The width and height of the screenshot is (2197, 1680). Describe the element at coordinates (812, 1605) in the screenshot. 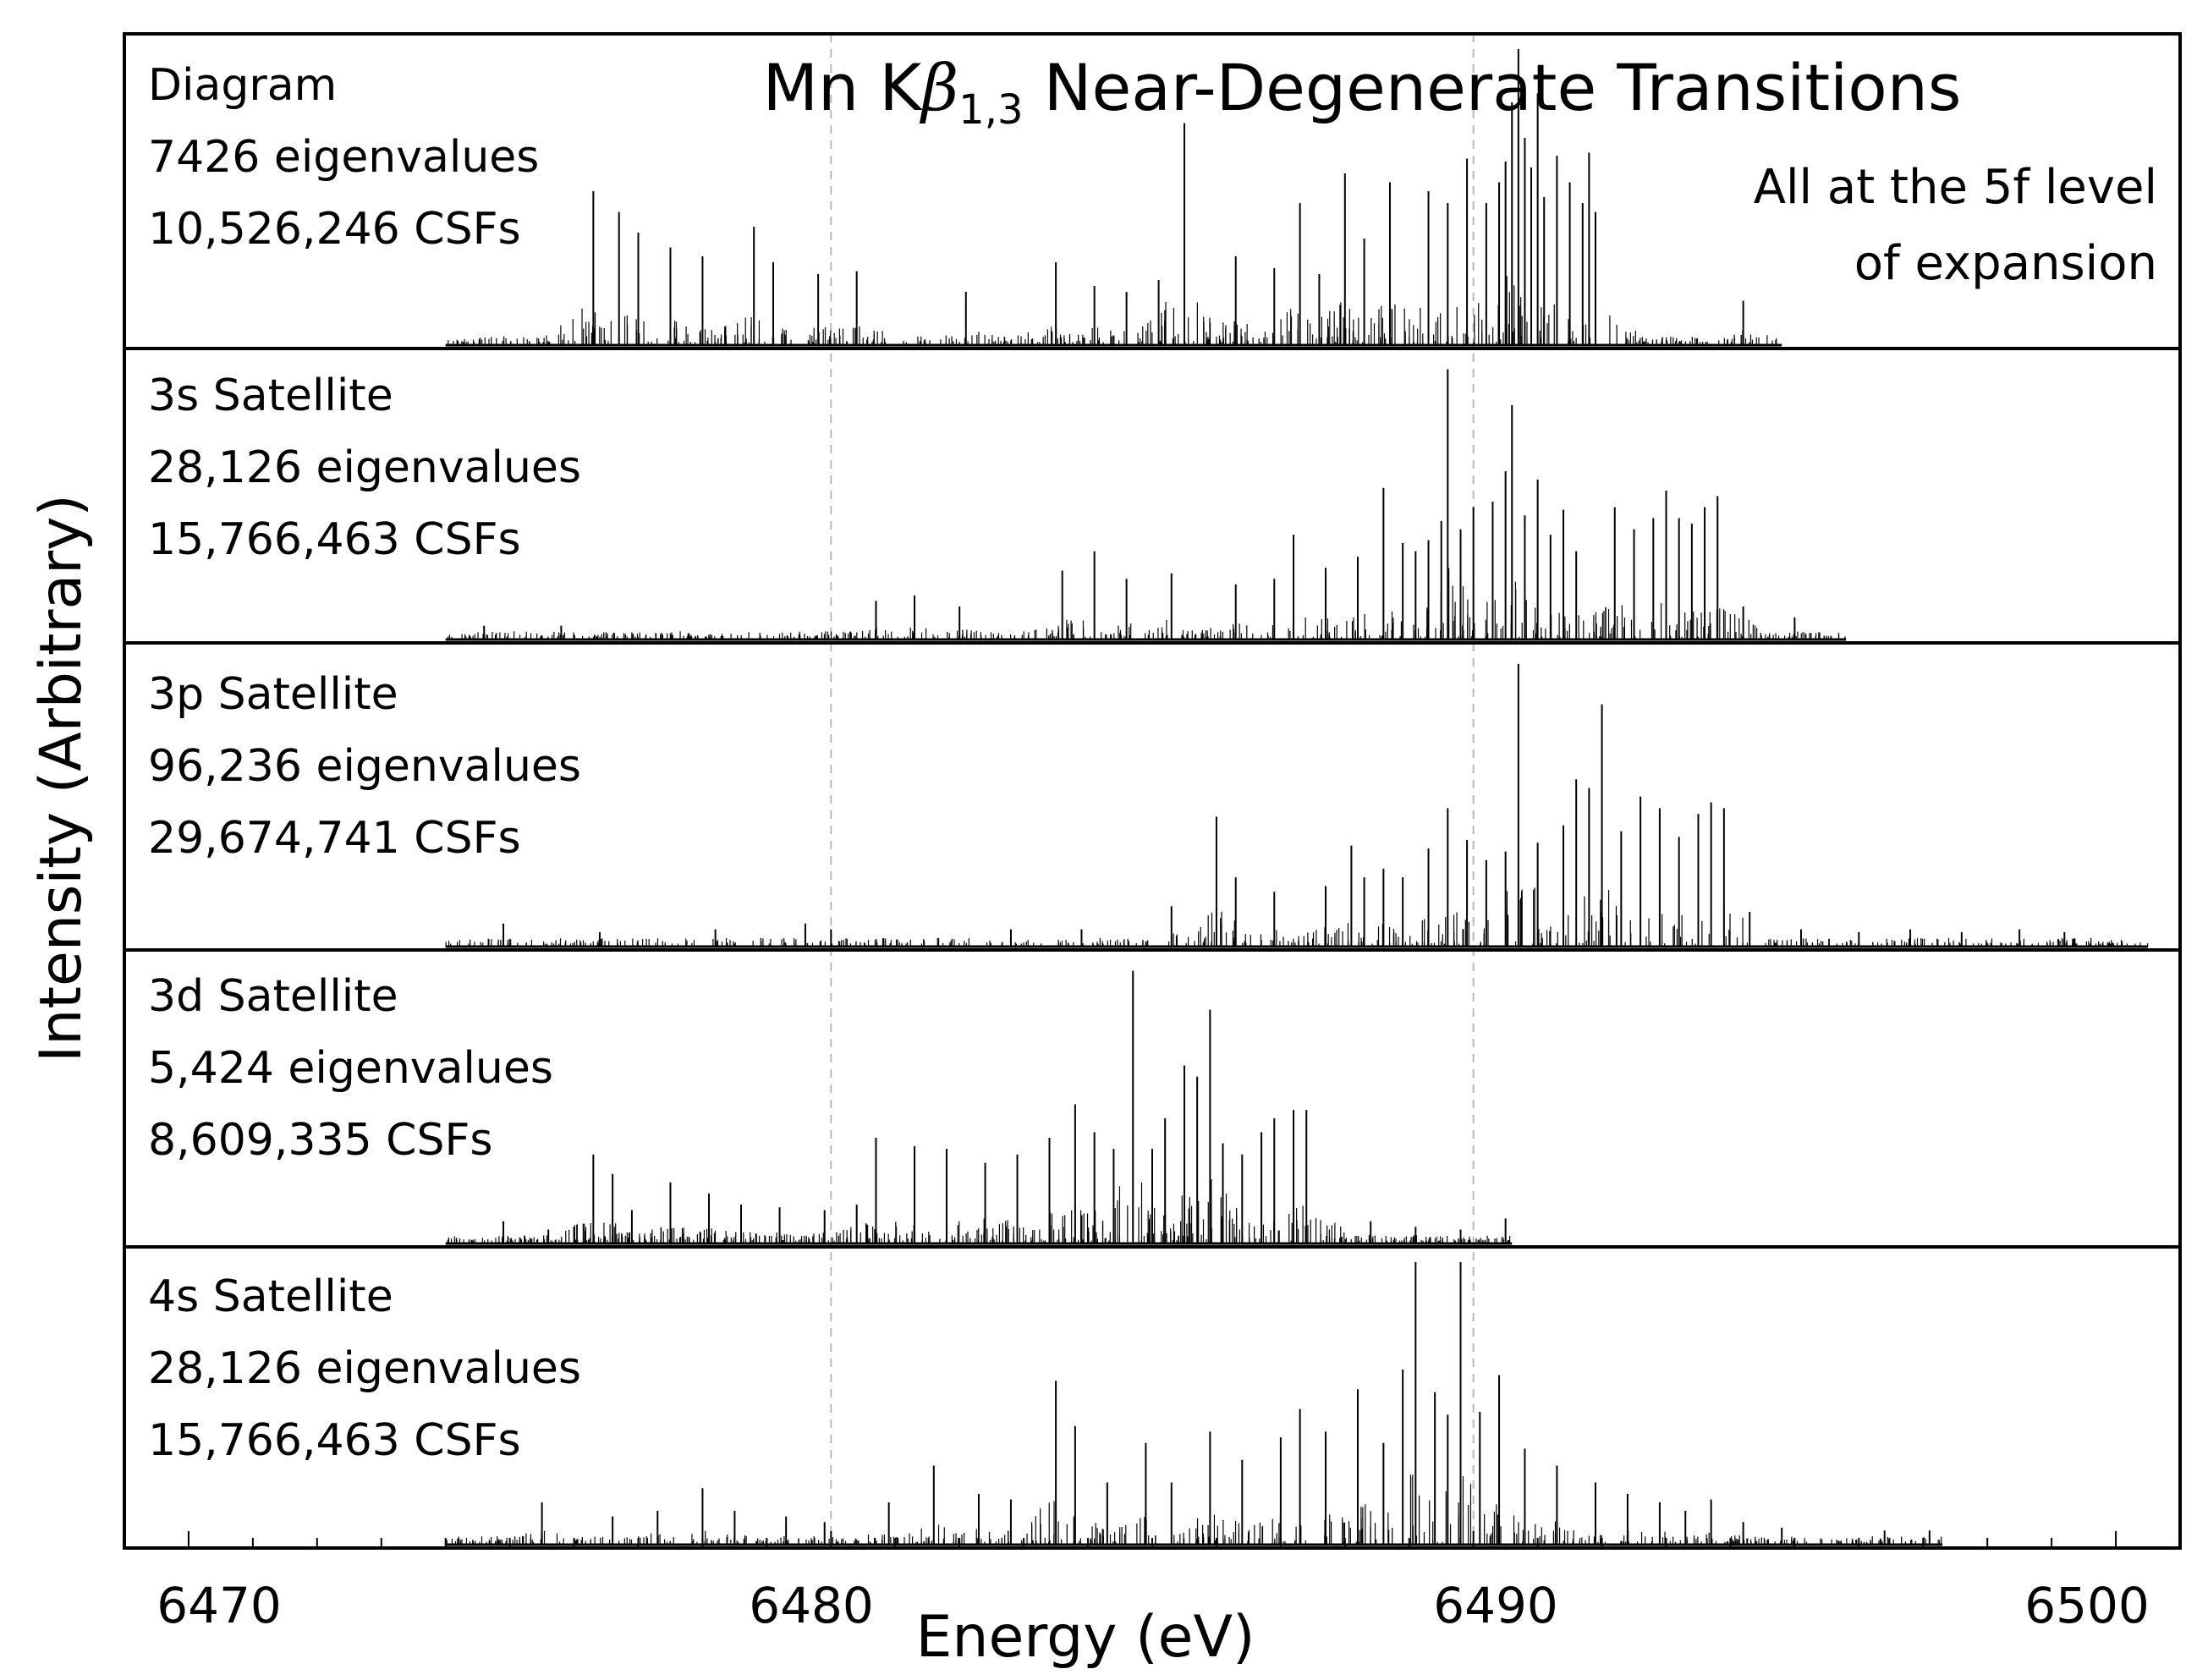

I see `x-tick-label: 6480` at that location.